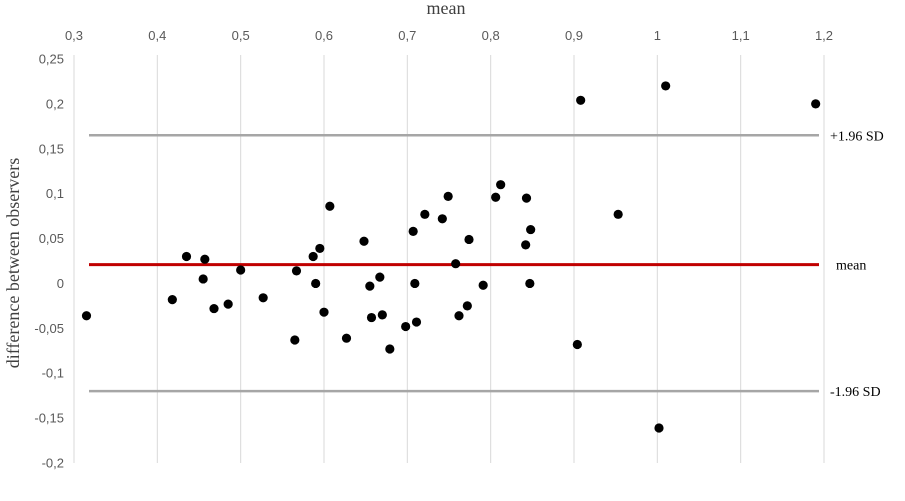 This screenshot has height=501, width=905. Describe the element at coordinates (851, 266) in the screenshot. I see `mean-line-label: mean` at that location.